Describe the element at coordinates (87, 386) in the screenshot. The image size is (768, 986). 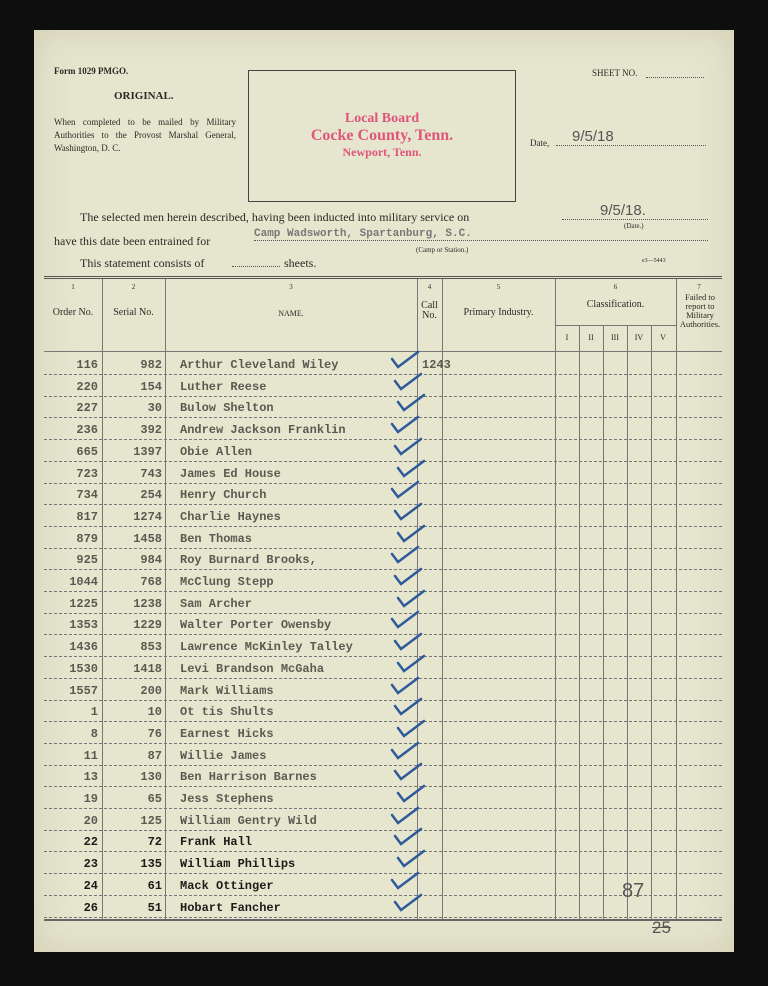
I see `cell-order: 220` at that location.